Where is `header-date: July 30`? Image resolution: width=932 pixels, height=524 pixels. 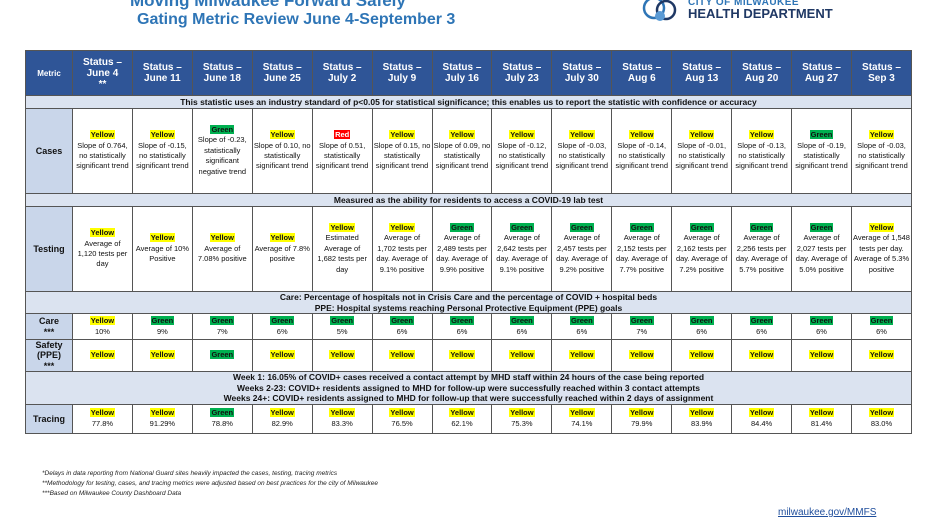
header-date: July 30 is located at coordinates (581, 78).